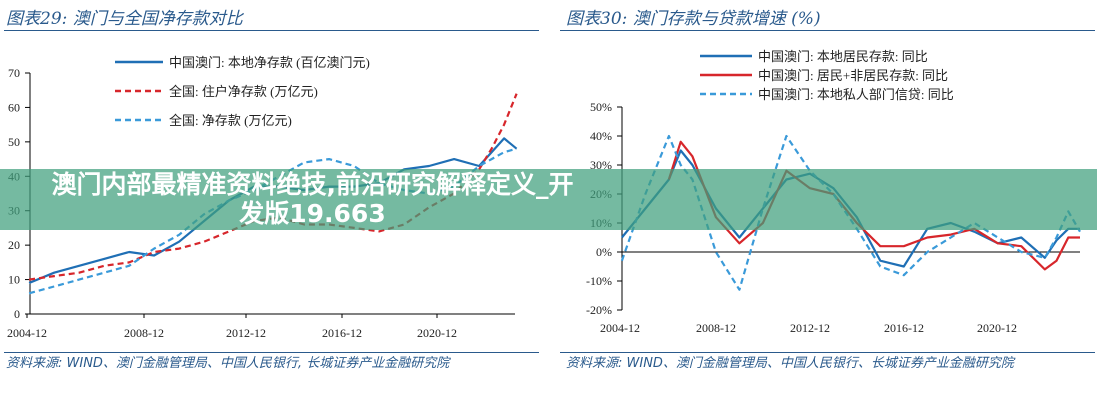  I want to click on chart-title-left: 图表29: 澳门与全国净存款对比, so click(124, 19).